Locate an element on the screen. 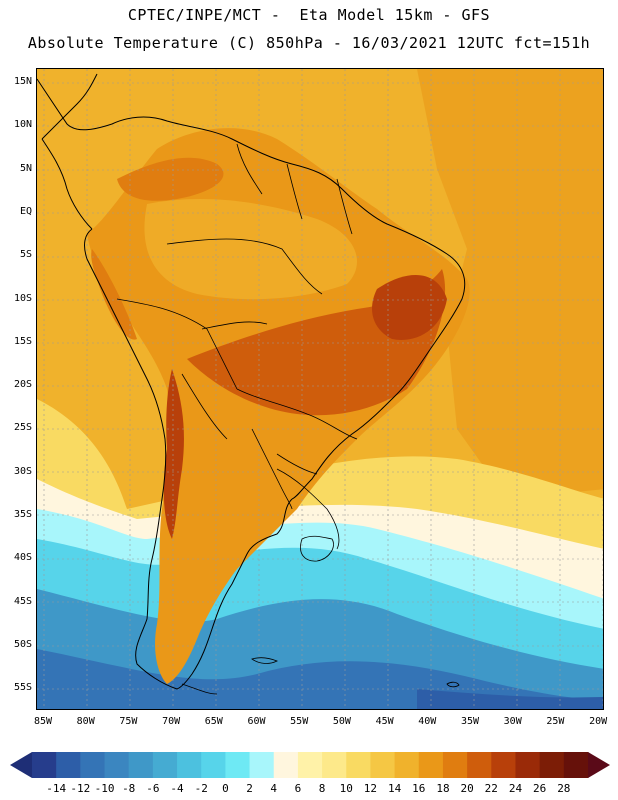 This screenshot has width=618, height=800. colorbar-tick-label: 0 is located at coordinates (225, 788).